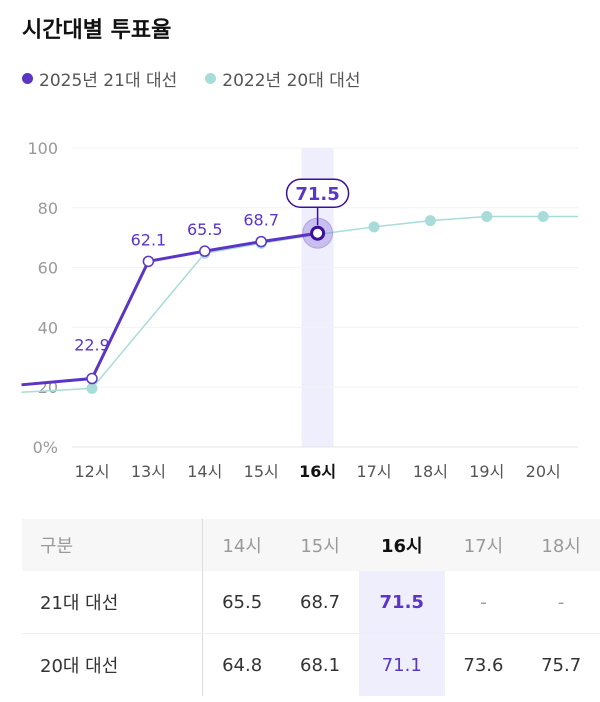 This screenshot has height=702, width=600. I want to click on tooltip-value: 71.5, so click(317, 194).